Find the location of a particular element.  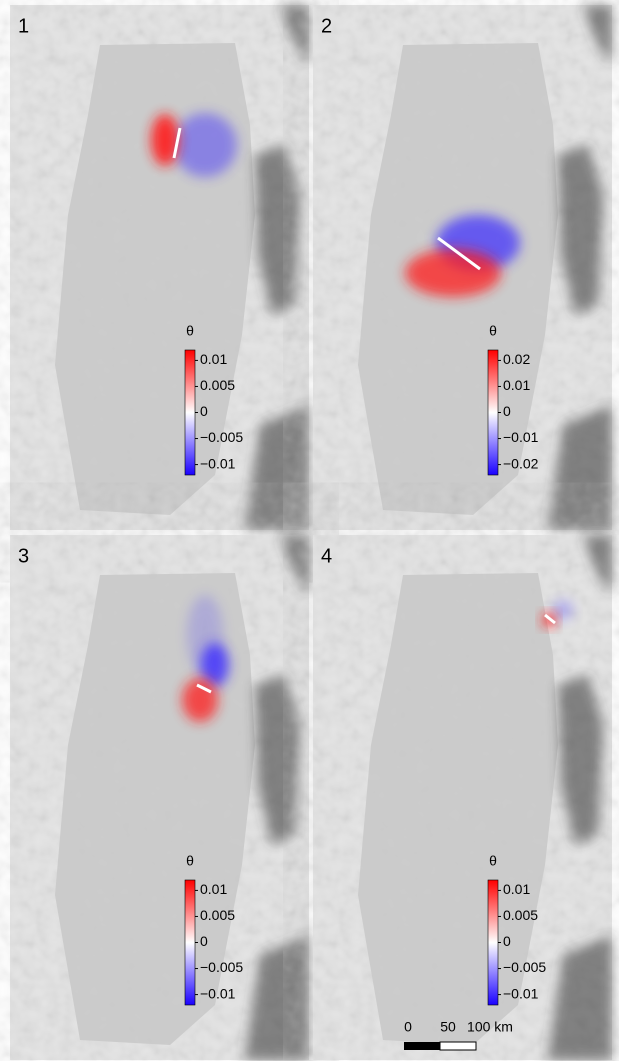

scale-label: 0 is located at coordinates (408, 1027).